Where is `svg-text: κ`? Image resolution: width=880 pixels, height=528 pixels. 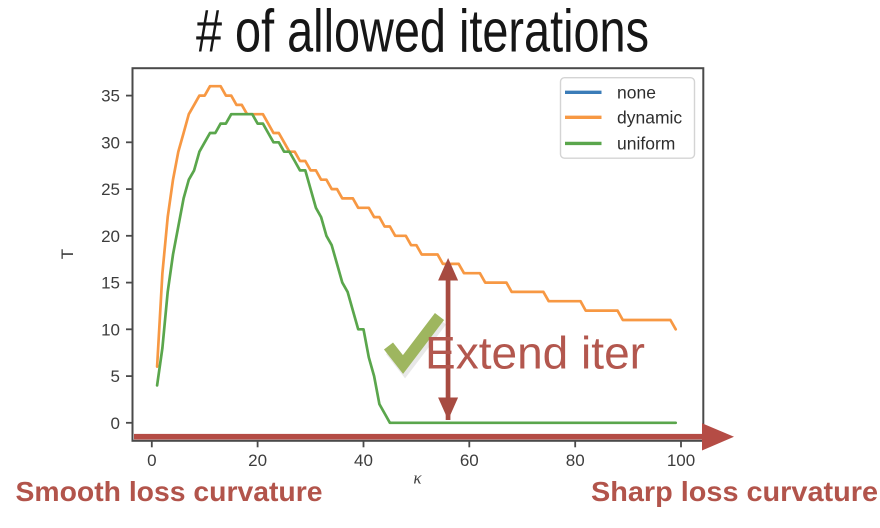 svg-text: κ is located at coordinates (417, 478).